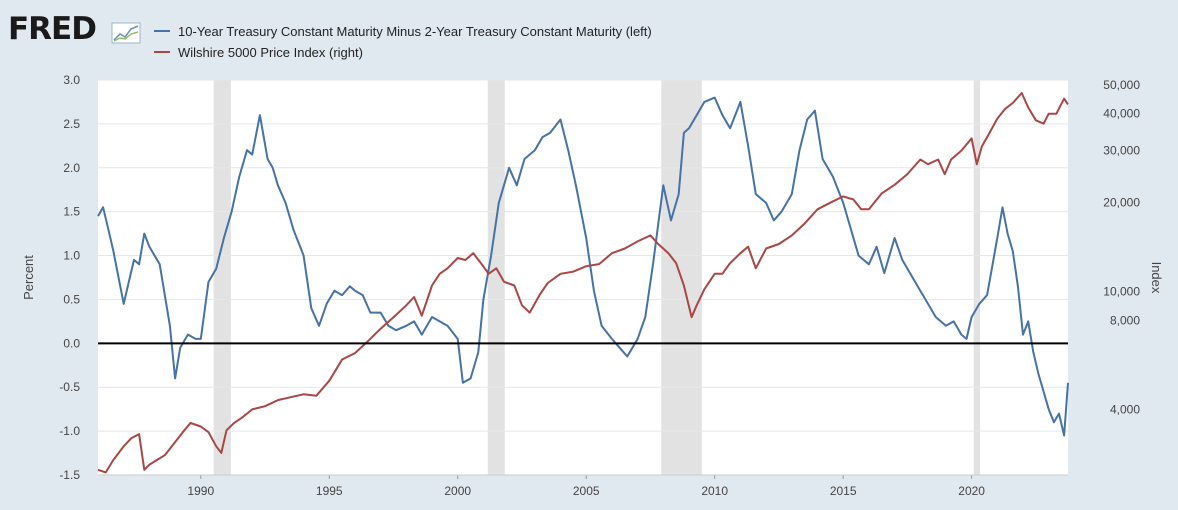 The height and width of the screenshot is (510, 1178). What do you see at coordinates (270, 52) in the screenshot?
I see `legend-label-wilshire: Wilshire 5000 Price Index (right)` at bounding box center [270, 52].